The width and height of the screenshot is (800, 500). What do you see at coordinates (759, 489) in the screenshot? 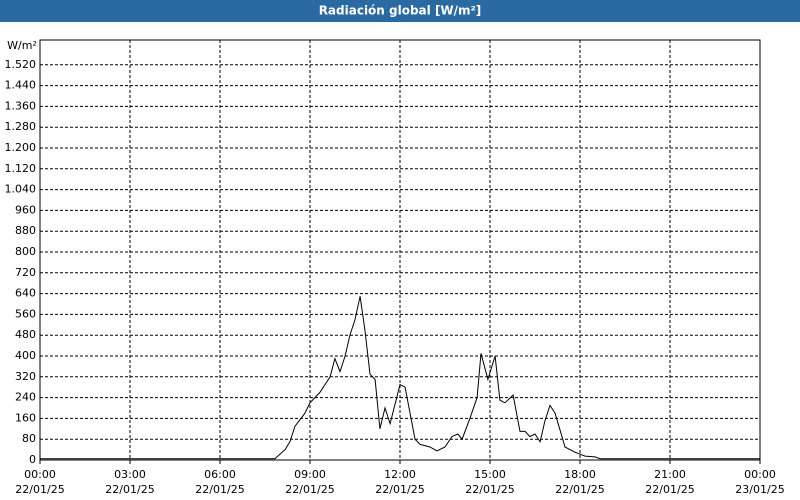
I see `x-tick-date: 23/01/25` at bounding box center [759, 489].